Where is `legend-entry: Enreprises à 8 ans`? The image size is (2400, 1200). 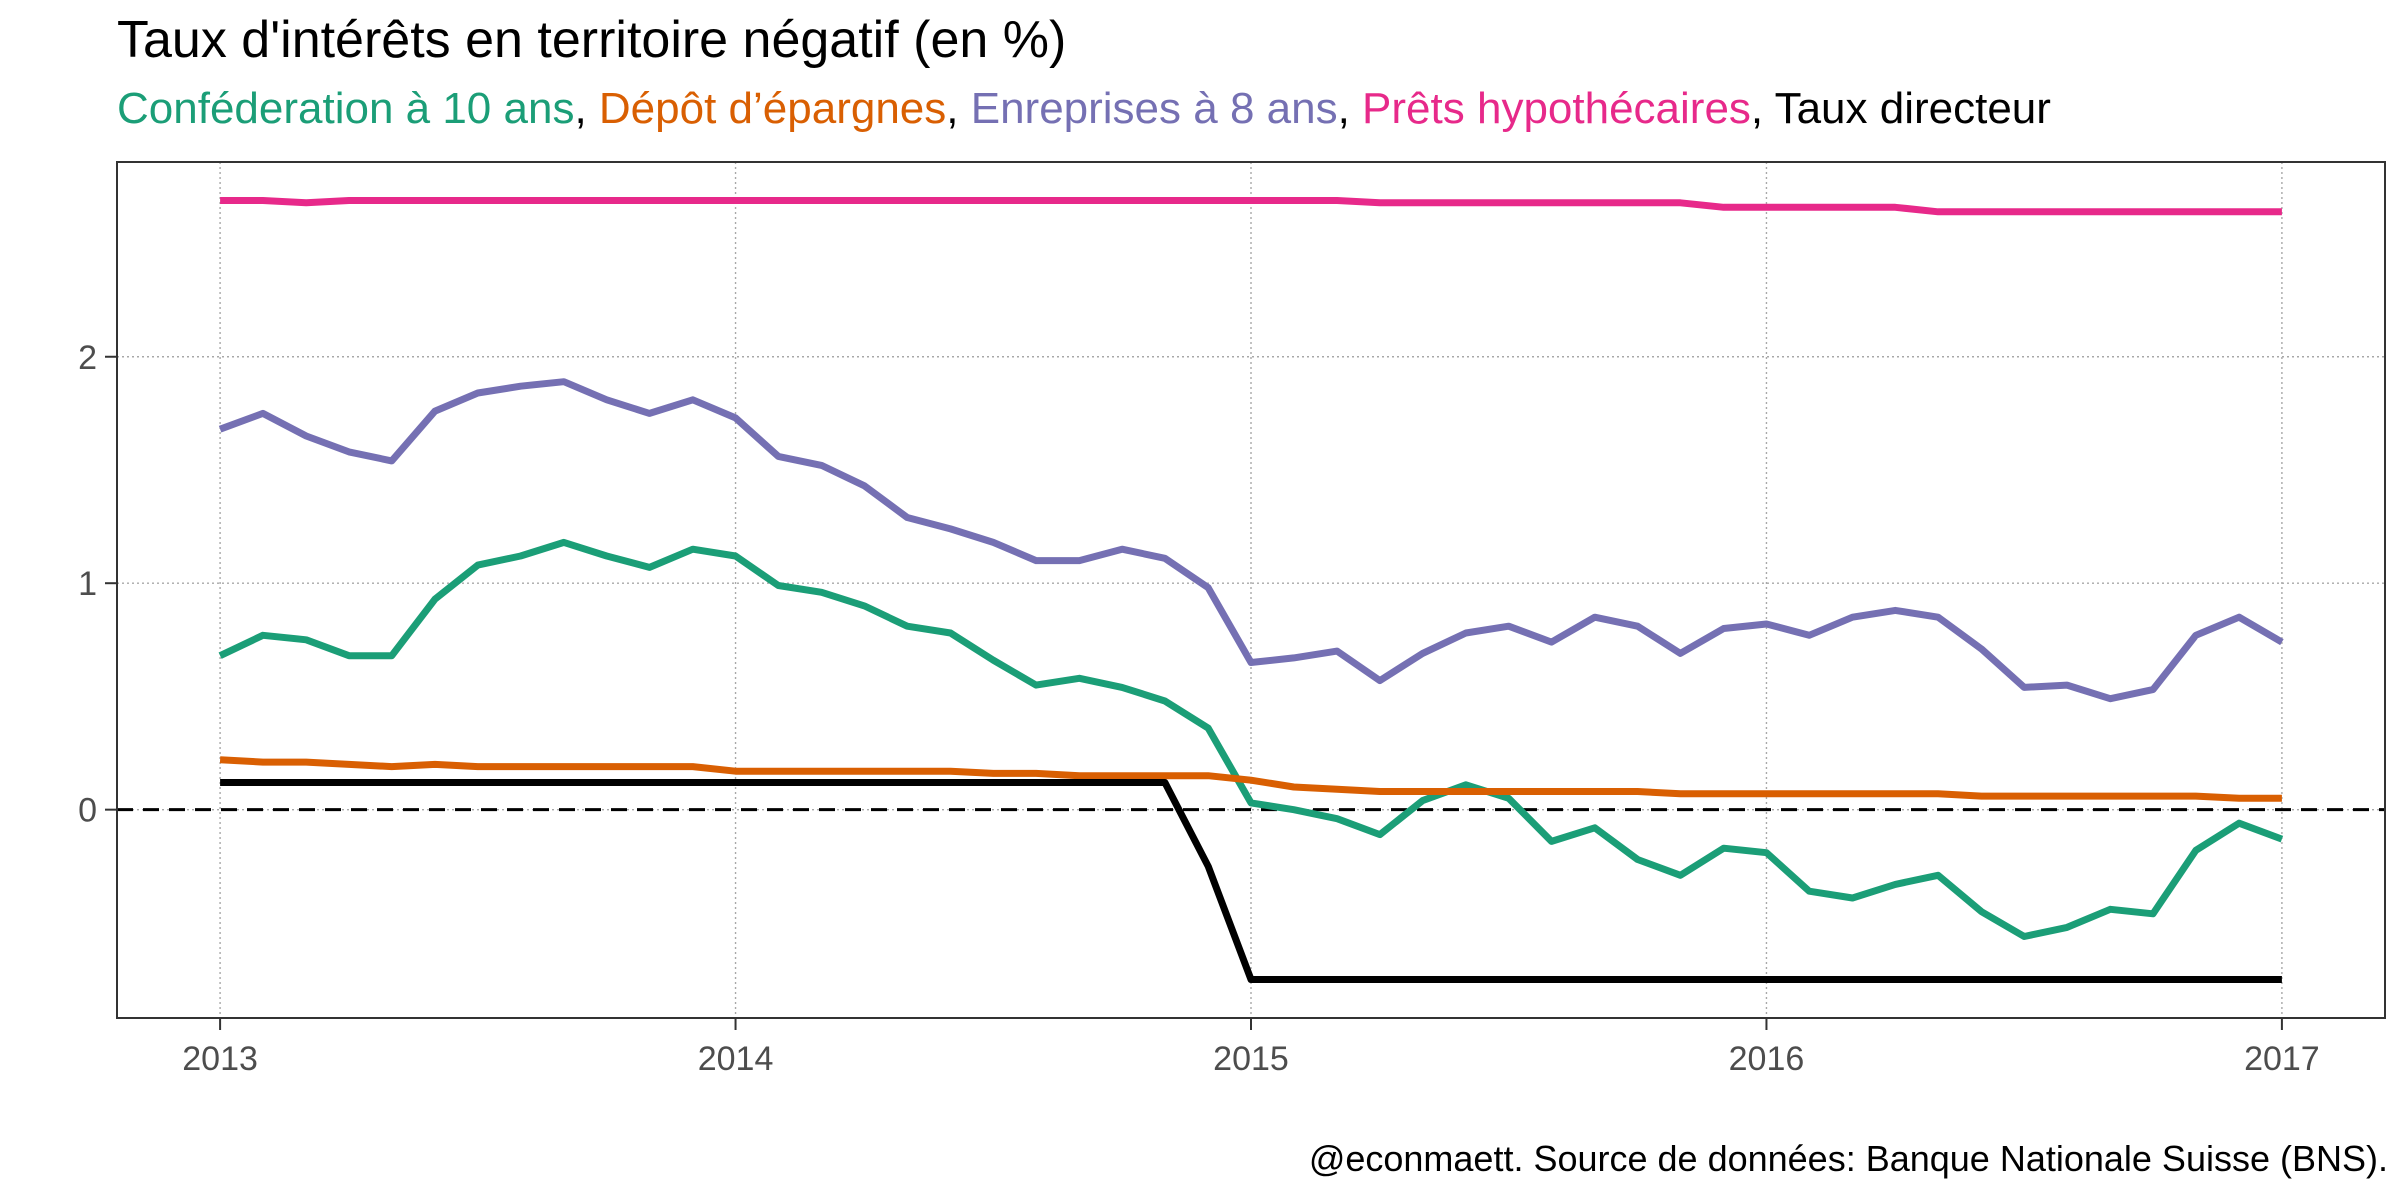 legend-entry: Enreprises à 8 ans is located at coordinates (1154, 108).